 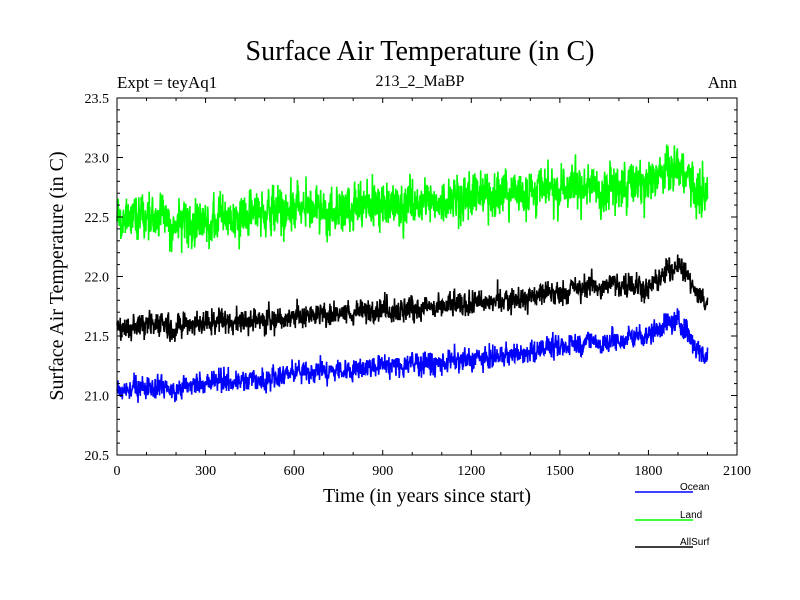 I want to click on y-tick-label: 20.5, so click(x=97, y=456).